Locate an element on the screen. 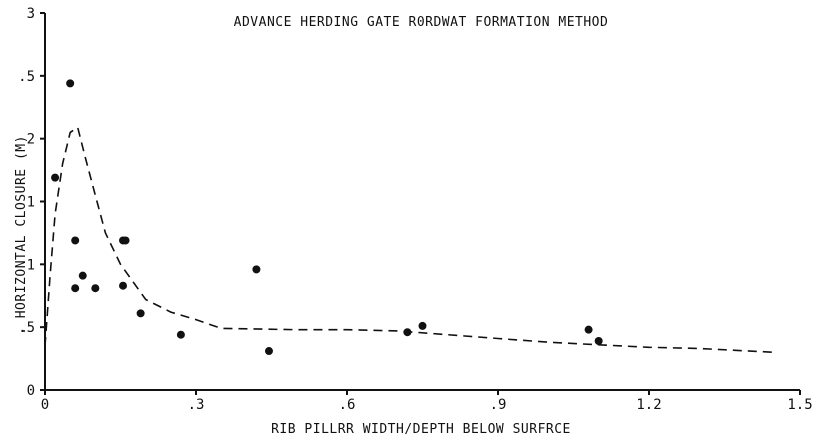  x-ticks: 0 .3 .6 .9 1.2 1.5 is located at coordinates (427, 401).